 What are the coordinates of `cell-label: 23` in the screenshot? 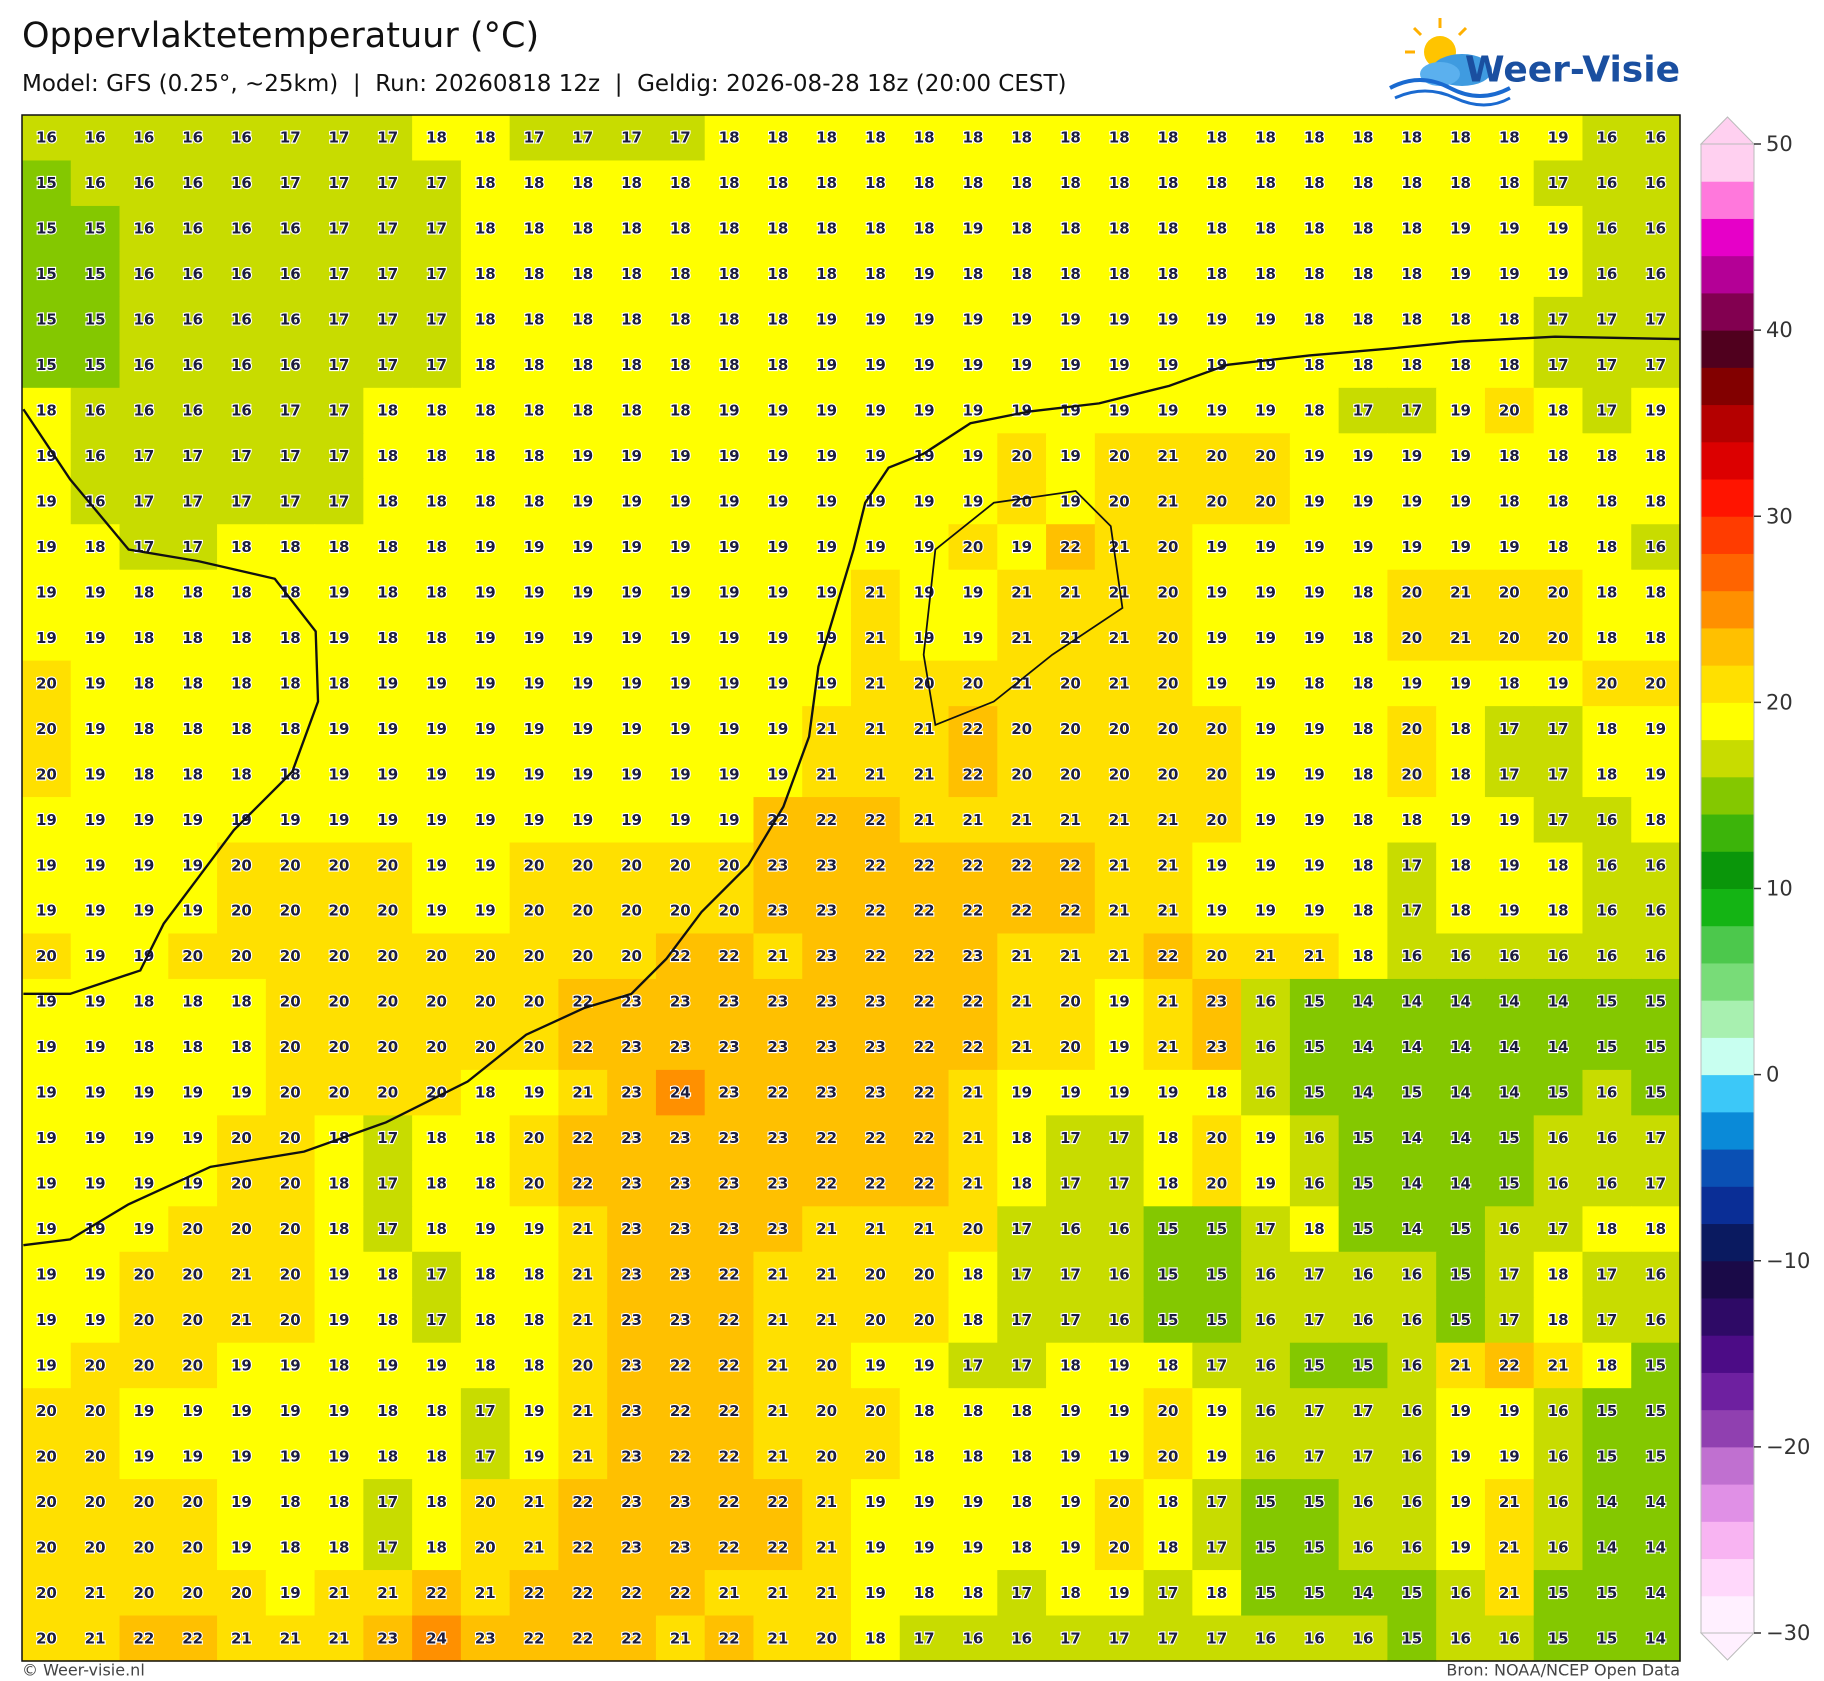 It's located at (729, 1138).